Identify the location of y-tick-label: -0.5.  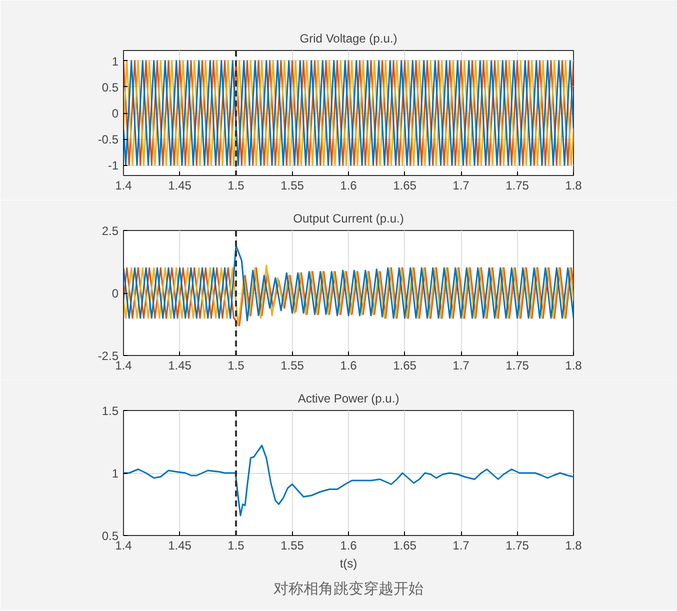
(108, 139).